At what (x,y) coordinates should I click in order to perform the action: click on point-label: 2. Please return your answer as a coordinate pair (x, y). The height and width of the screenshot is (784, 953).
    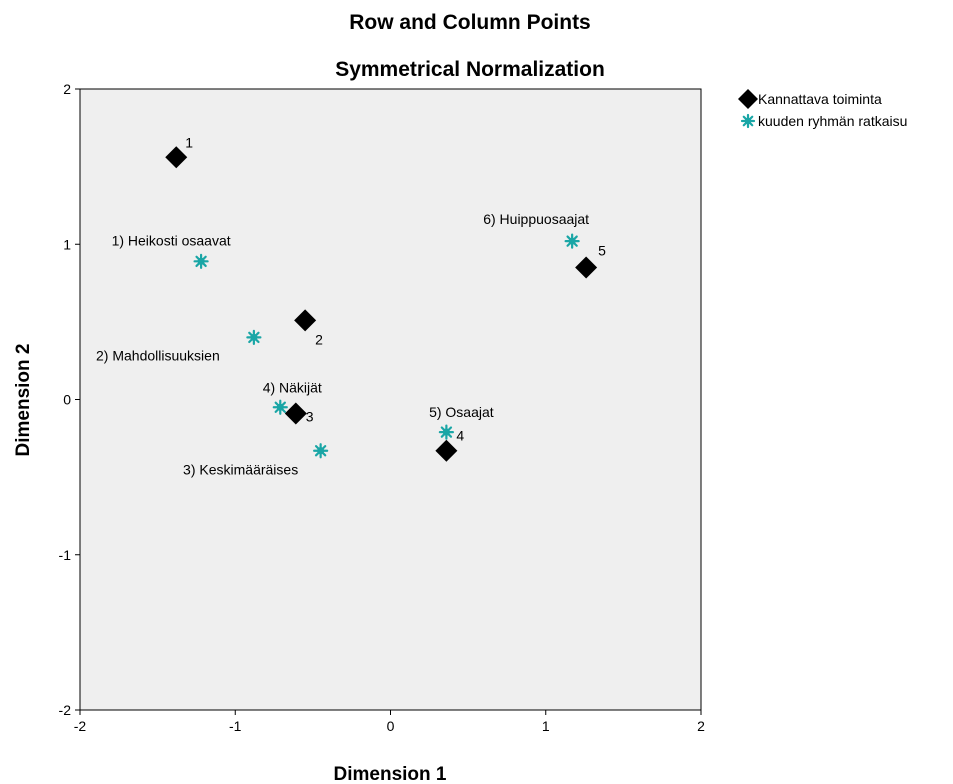
    Looking at the image, I should click on (319, 339).